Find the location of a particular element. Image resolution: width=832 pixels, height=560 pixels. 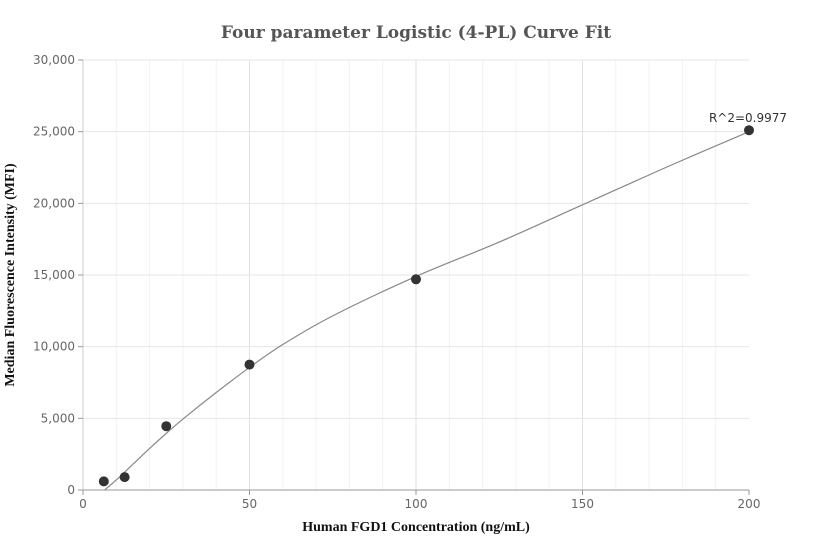

x-tick-label: 200 is located at coordinates (749, 504).